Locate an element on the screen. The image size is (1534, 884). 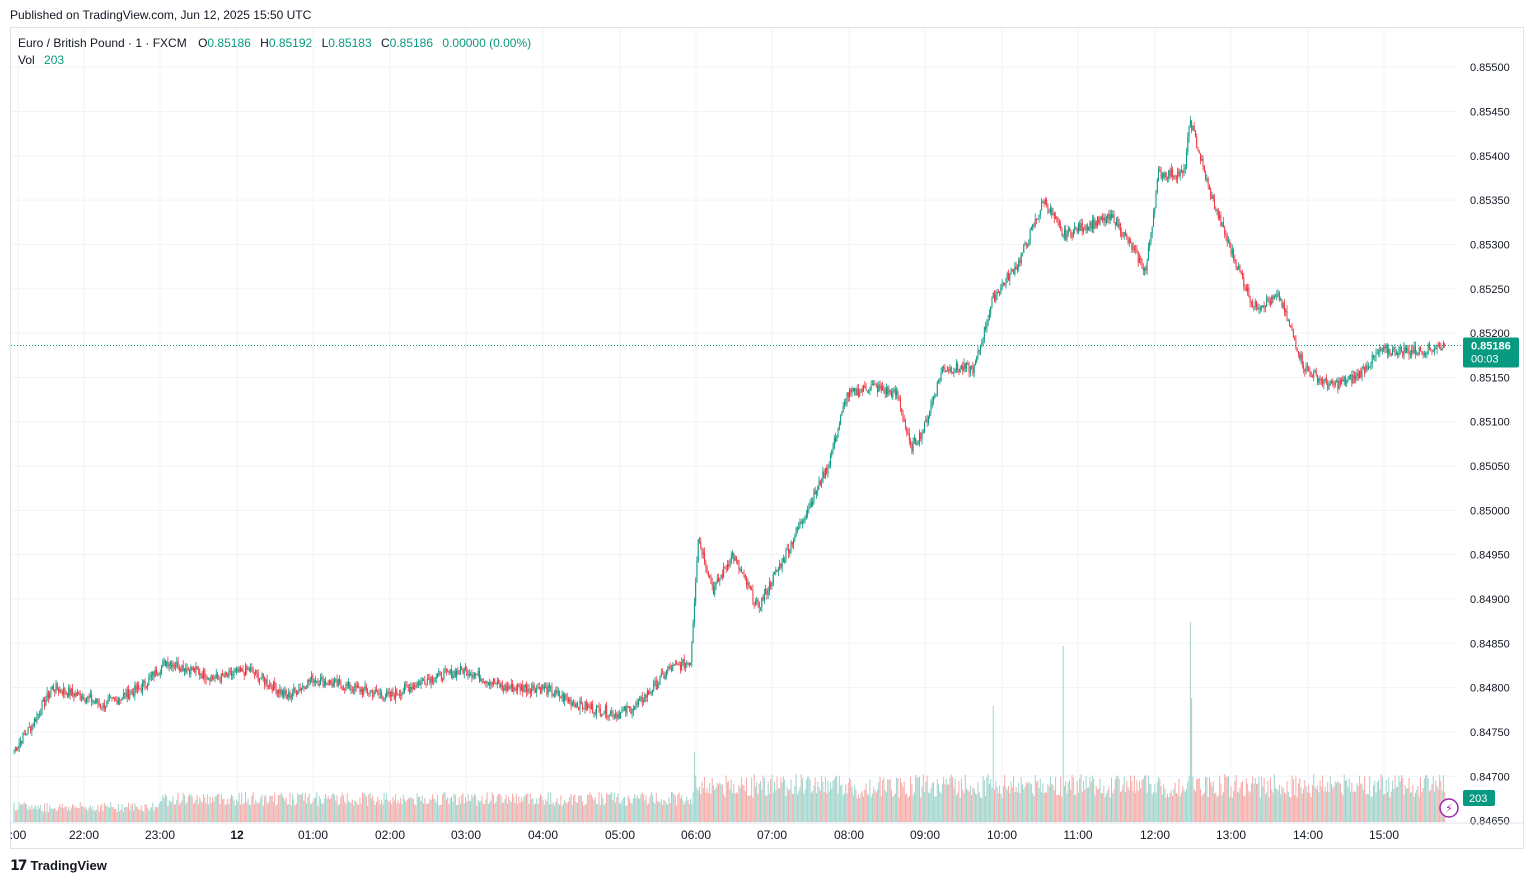
x-tick-label: 01:00 is located at coordinates (313, 835).